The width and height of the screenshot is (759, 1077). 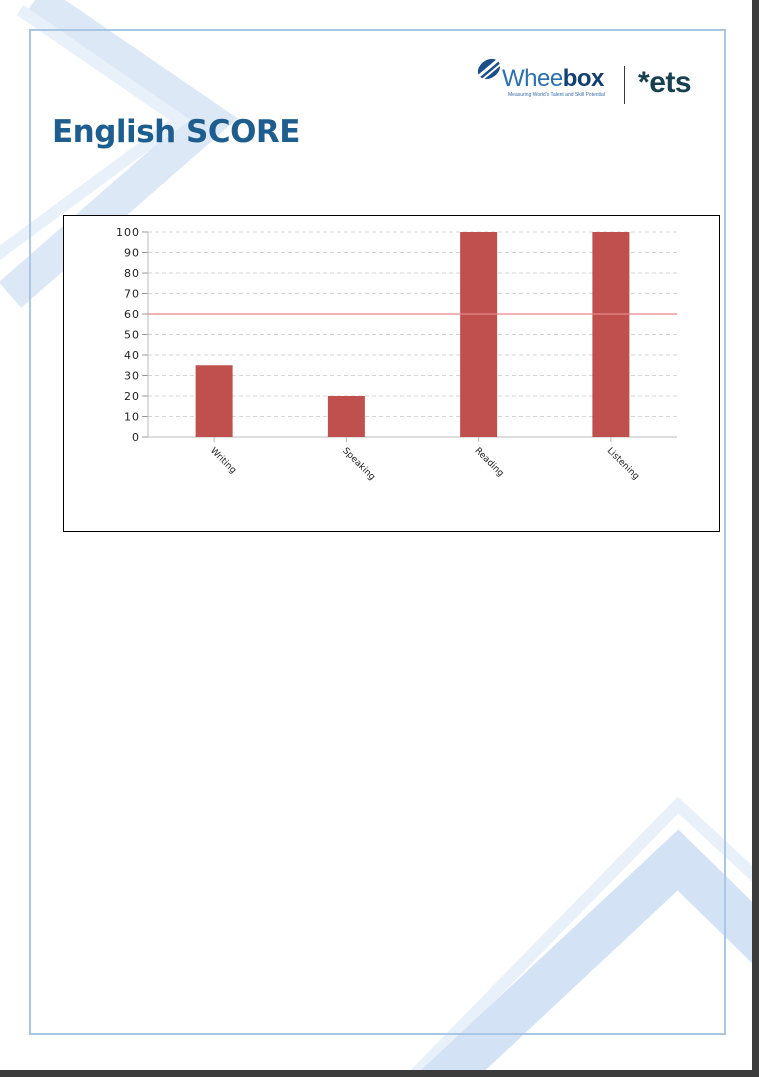 What do you see at coordinates (223, 461) in the screenshot?
I see `x-tick-label: Writing` at bounding box center [223, 461].